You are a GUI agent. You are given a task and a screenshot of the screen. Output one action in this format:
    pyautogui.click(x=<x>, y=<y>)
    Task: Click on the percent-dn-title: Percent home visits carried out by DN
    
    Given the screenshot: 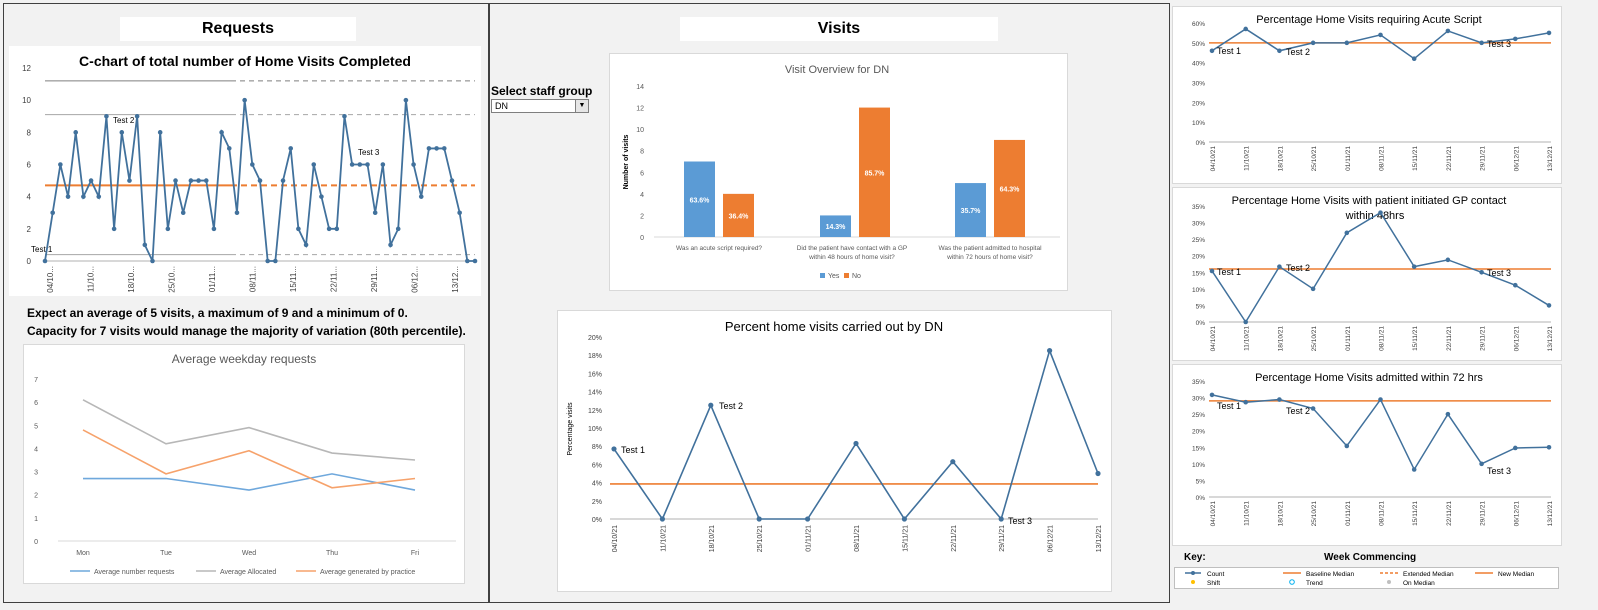 What is the action you would take?
    pyautogui.click(x=834, y=326)
    